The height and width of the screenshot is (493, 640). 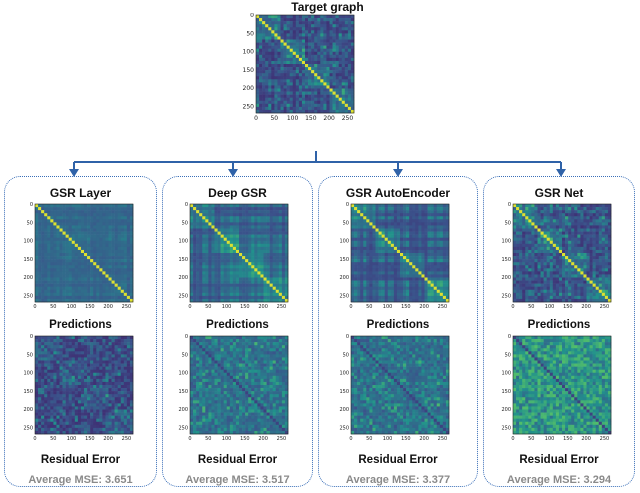 I want to click on x-tick-label: 50, so click(x=53, y=307).